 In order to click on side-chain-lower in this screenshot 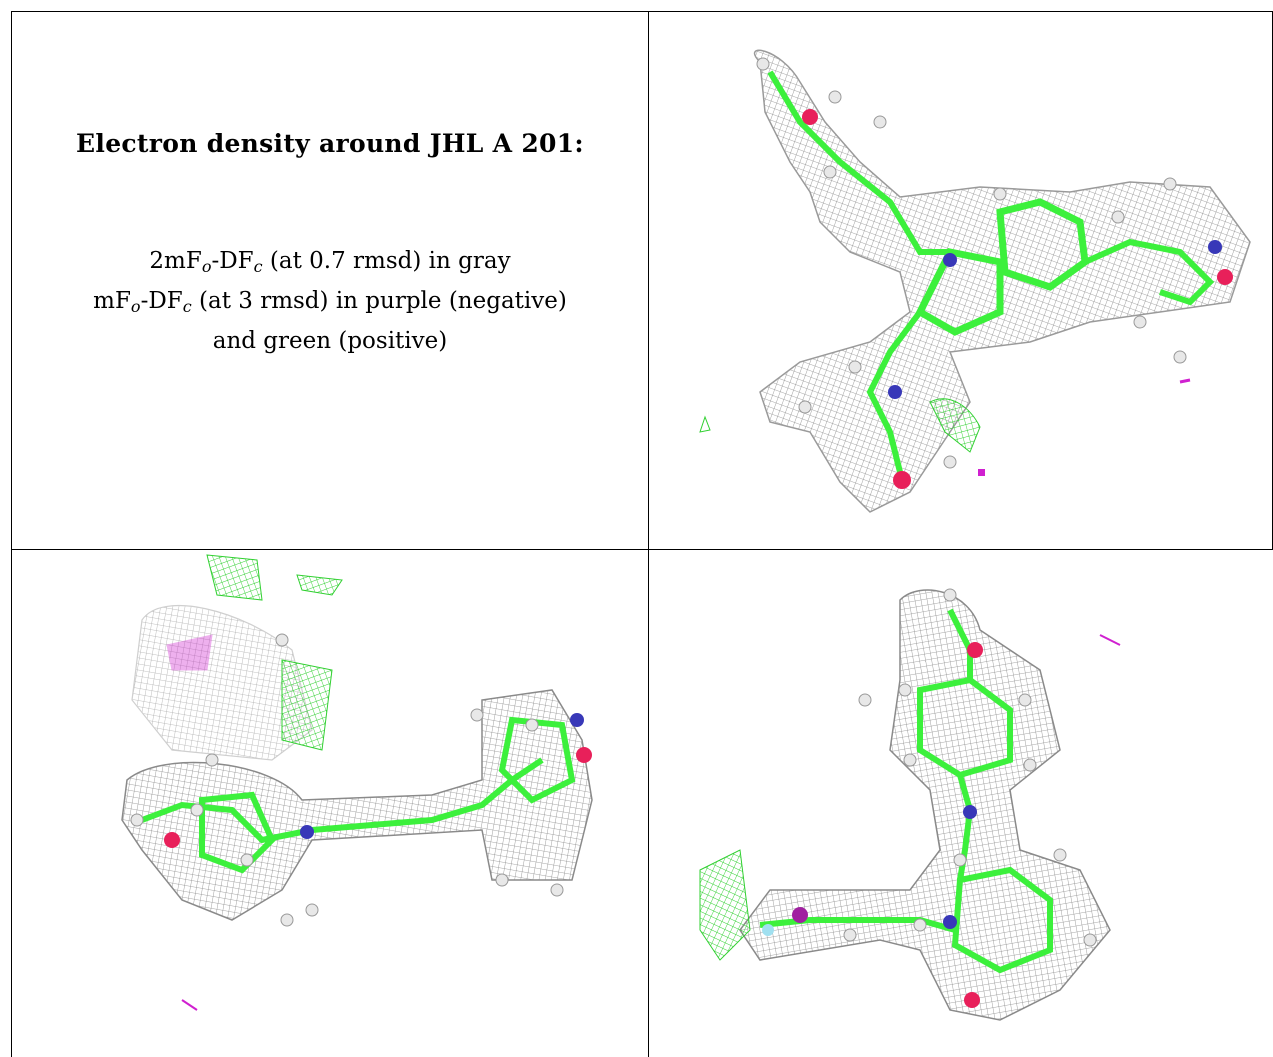, I will do `click(894, 391)`.